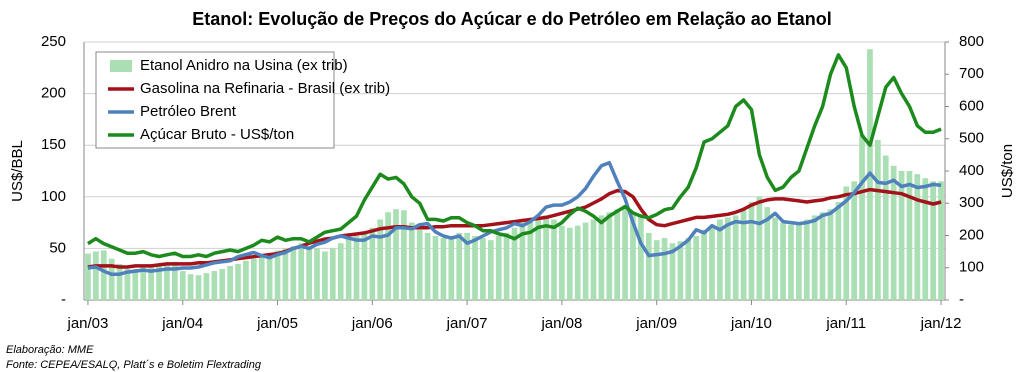 The height and width of the screenshot is (372, 1024). I want to click on x-tick-label: jan/10, so click(751, 323).